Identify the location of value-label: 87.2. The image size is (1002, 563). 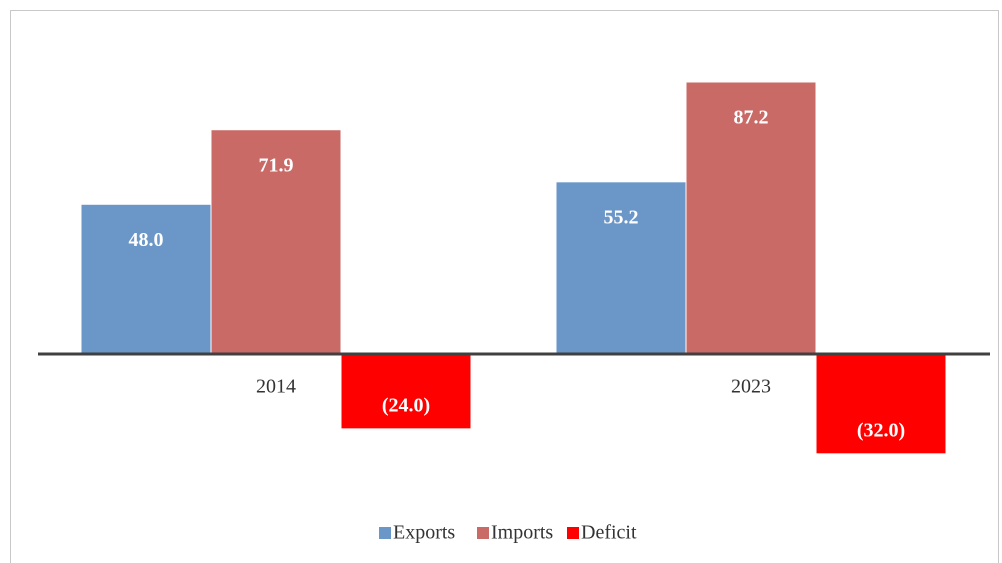
(751, 118).